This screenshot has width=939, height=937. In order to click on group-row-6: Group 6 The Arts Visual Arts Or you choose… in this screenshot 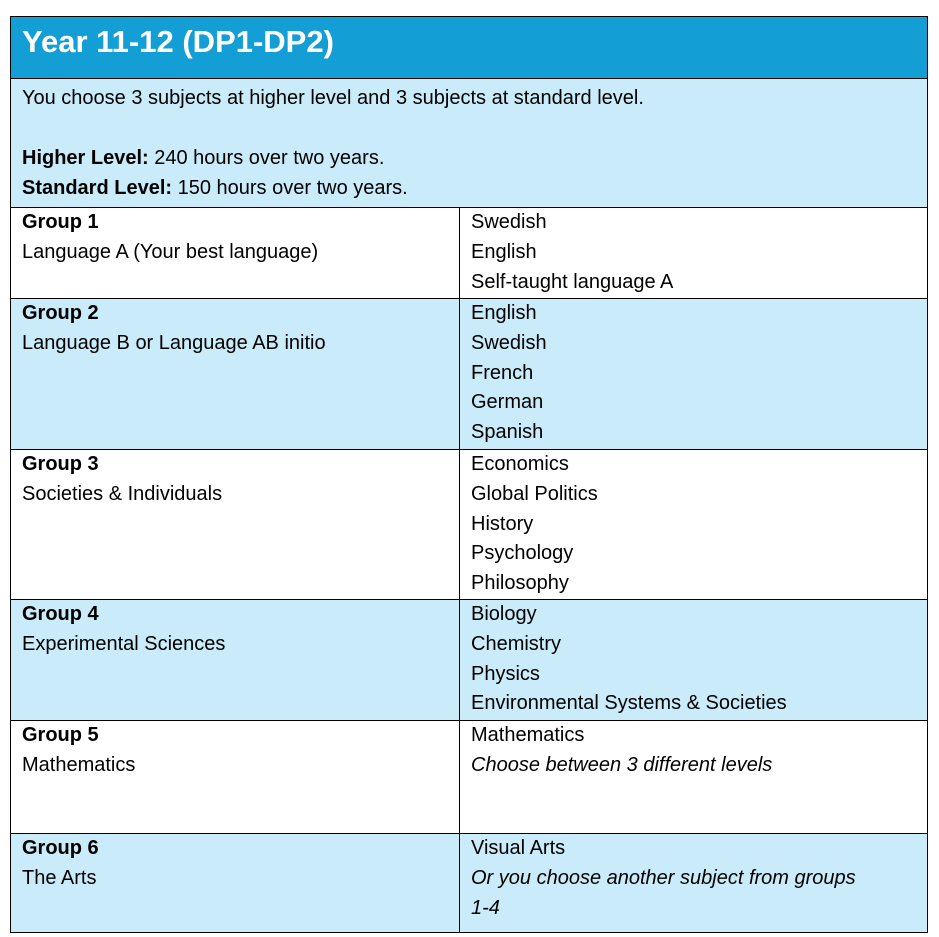, I will do `click(469, 883)`.